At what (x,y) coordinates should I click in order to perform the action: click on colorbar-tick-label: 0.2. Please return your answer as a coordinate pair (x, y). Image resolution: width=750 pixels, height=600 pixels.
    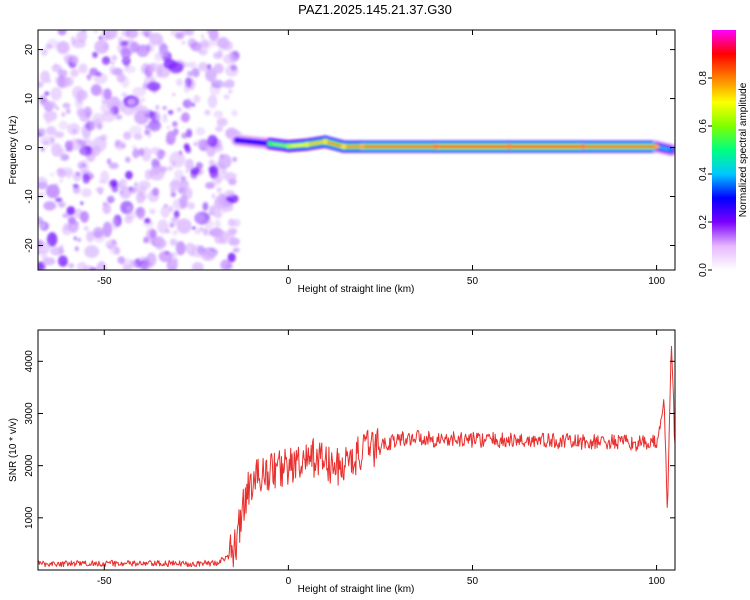
    Looking at the image, I should click on (703, 222).